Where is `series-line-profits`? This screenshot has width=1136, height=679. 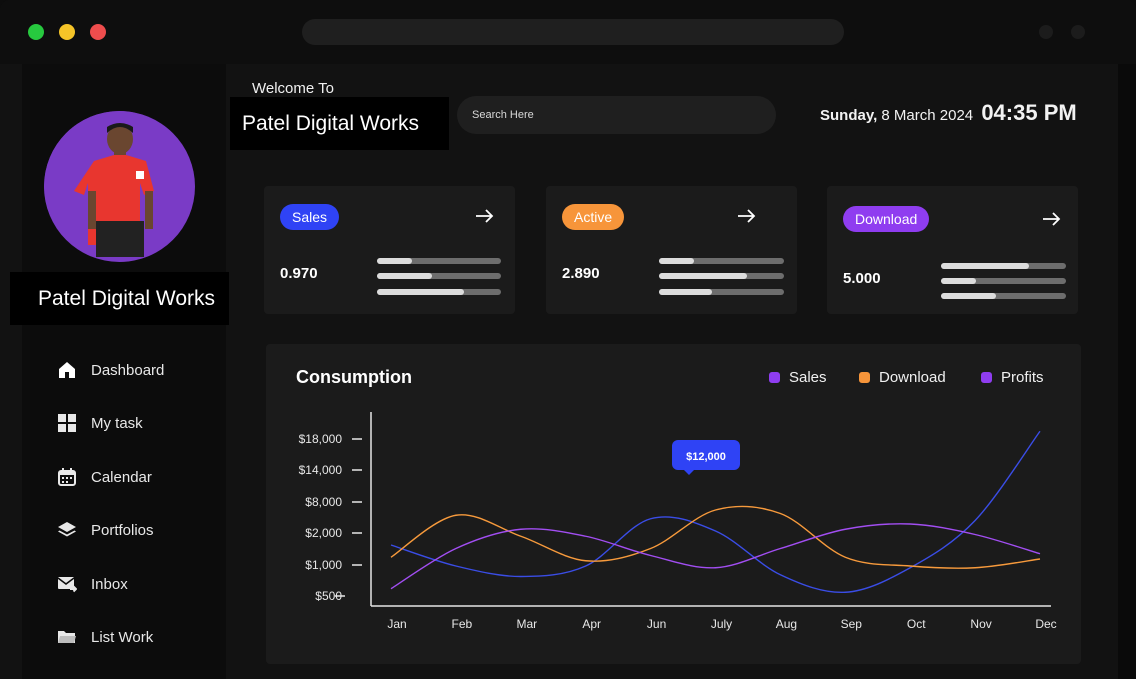
series-line-profits is located at coordinates (715, 556).